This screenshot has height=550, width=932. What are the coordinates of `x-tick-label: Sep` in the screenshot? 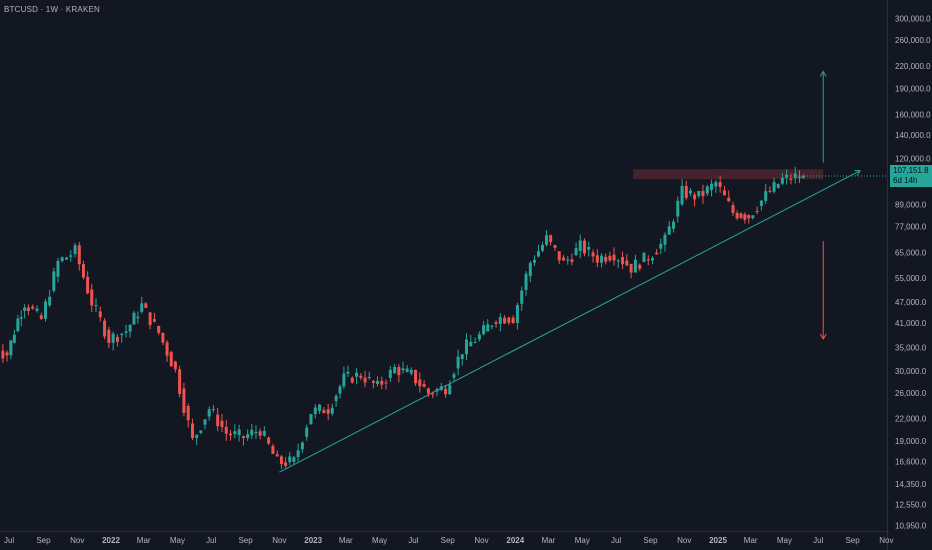 It's located at (852, 540).